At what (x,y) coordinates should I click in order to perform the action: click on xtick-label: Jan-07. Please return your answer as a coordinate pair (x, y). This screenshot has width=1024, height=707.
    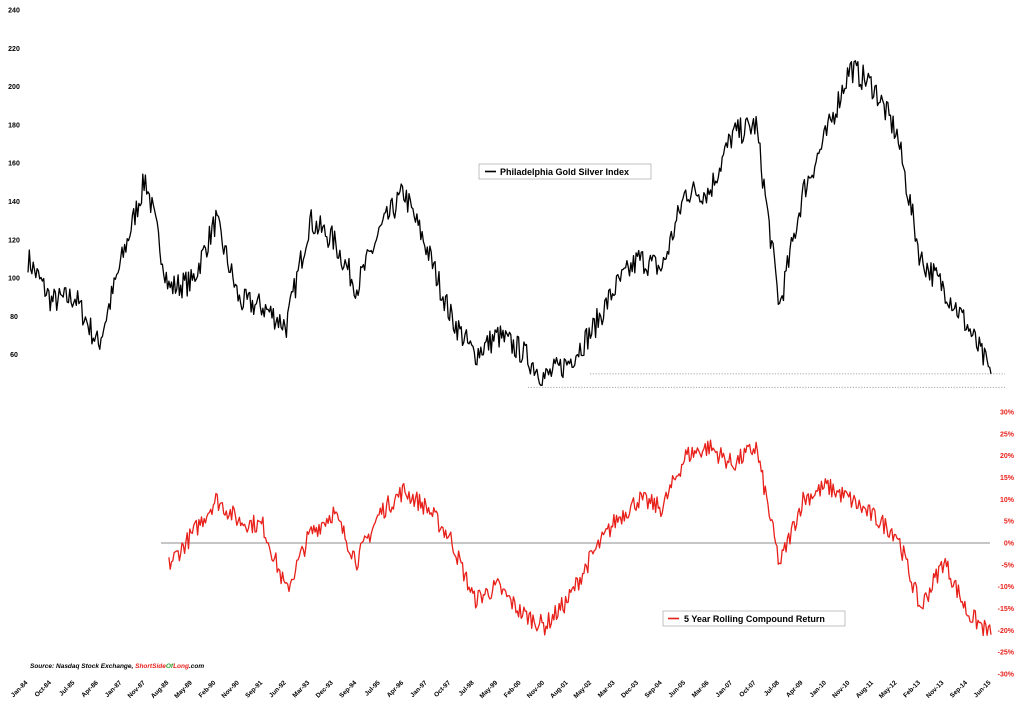
    Looking at the image, I should click on (725, 689).